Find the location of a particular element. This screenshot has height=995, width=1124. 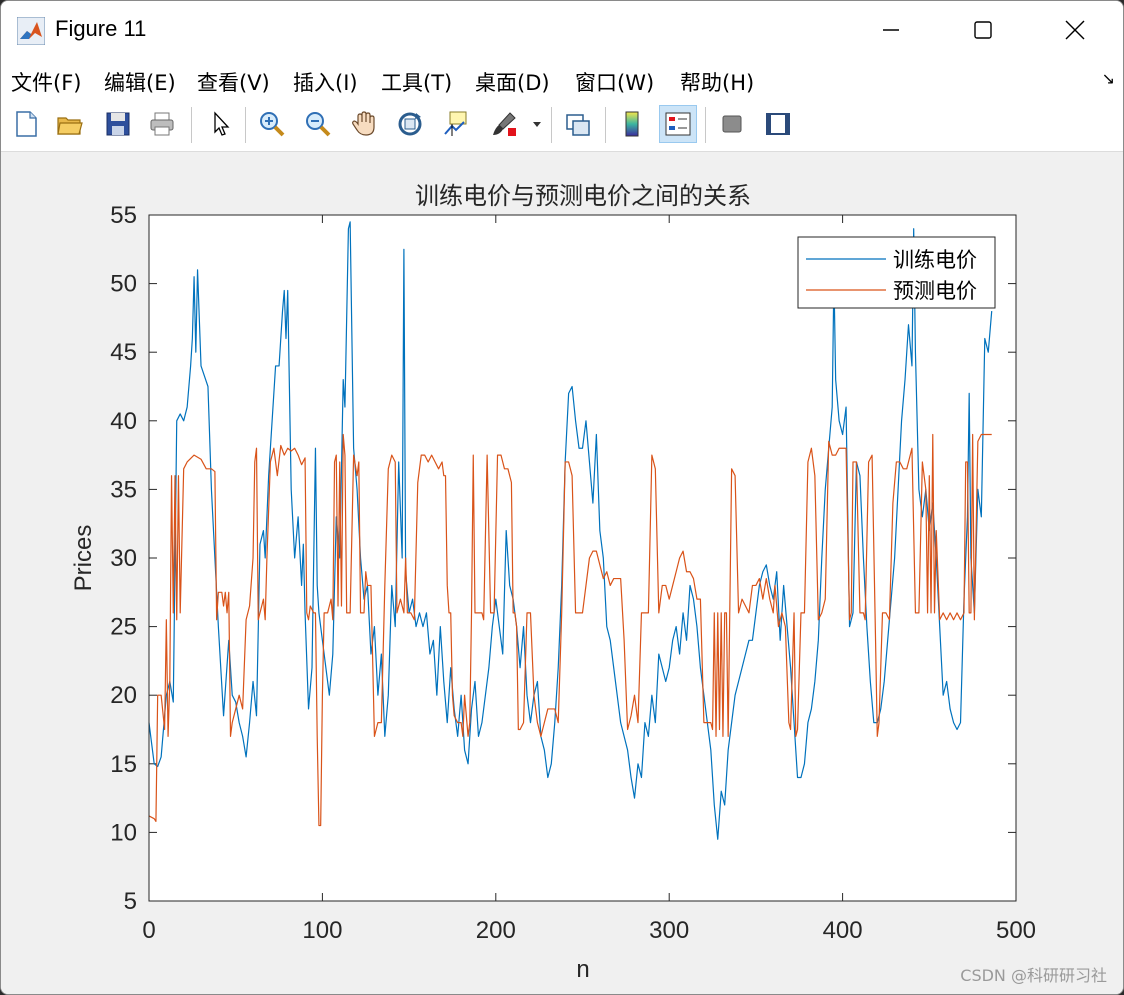

minimize-button is located at coordinates (891, 30).